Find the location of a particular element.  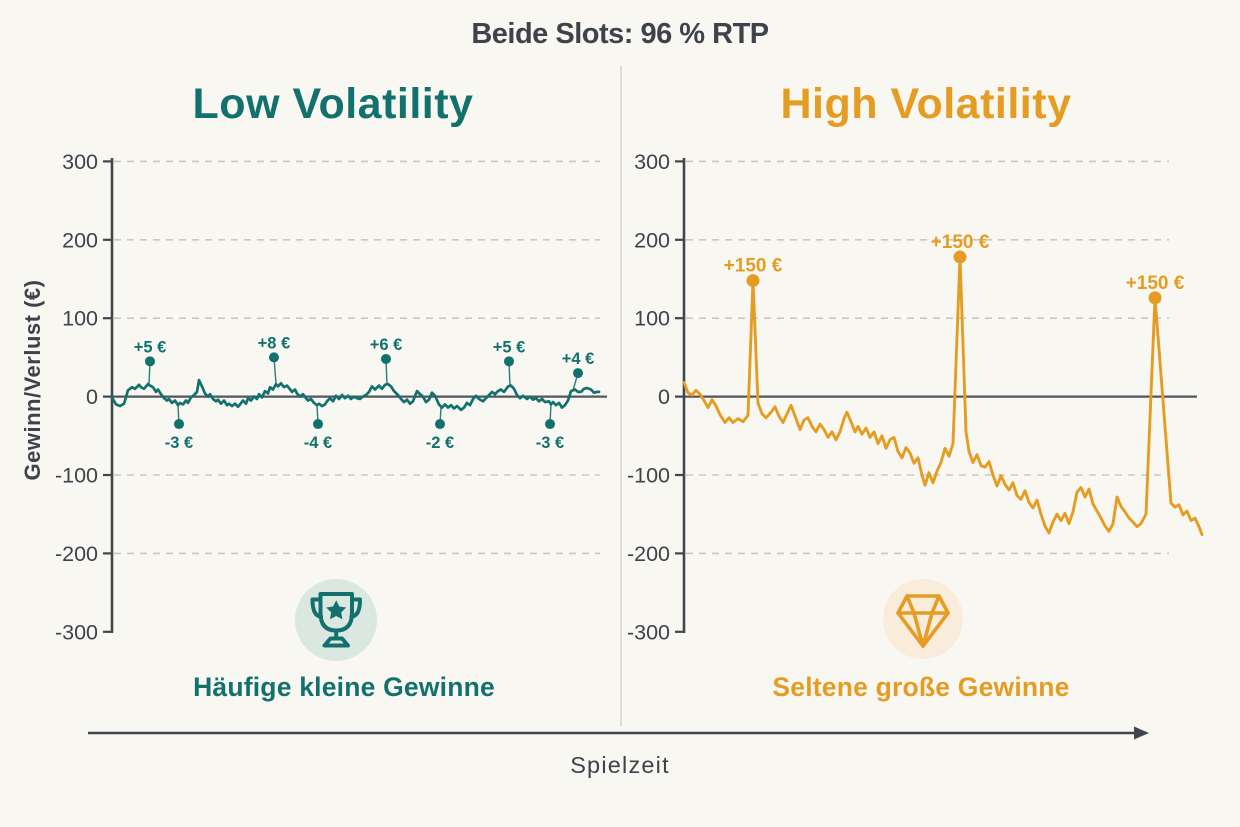

diamond-outline is located at coordinates (923, 621).